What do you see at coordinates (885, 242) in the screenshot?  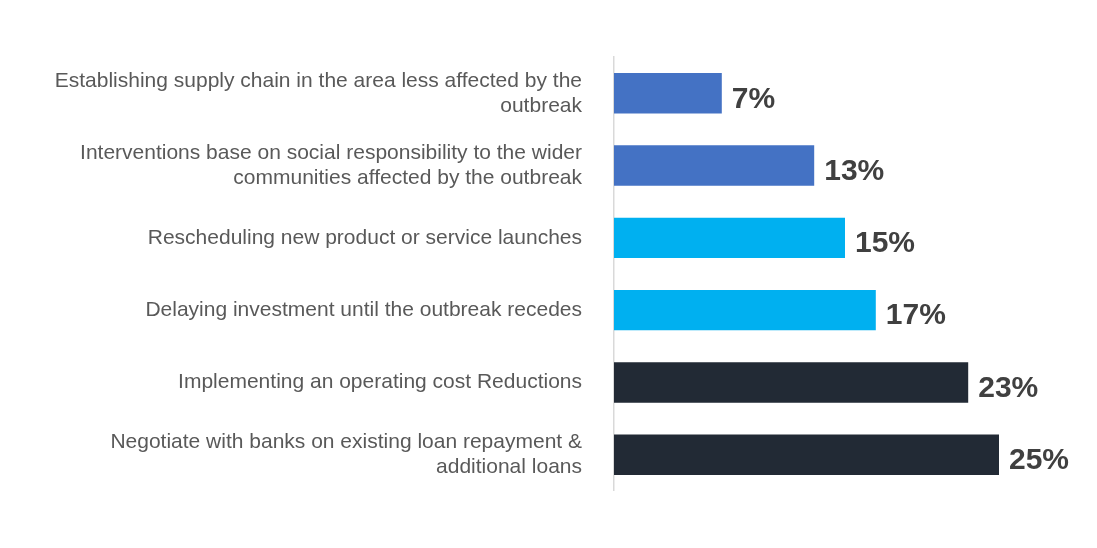 I see `data-label: 15%` at bounding box center [885, 242].